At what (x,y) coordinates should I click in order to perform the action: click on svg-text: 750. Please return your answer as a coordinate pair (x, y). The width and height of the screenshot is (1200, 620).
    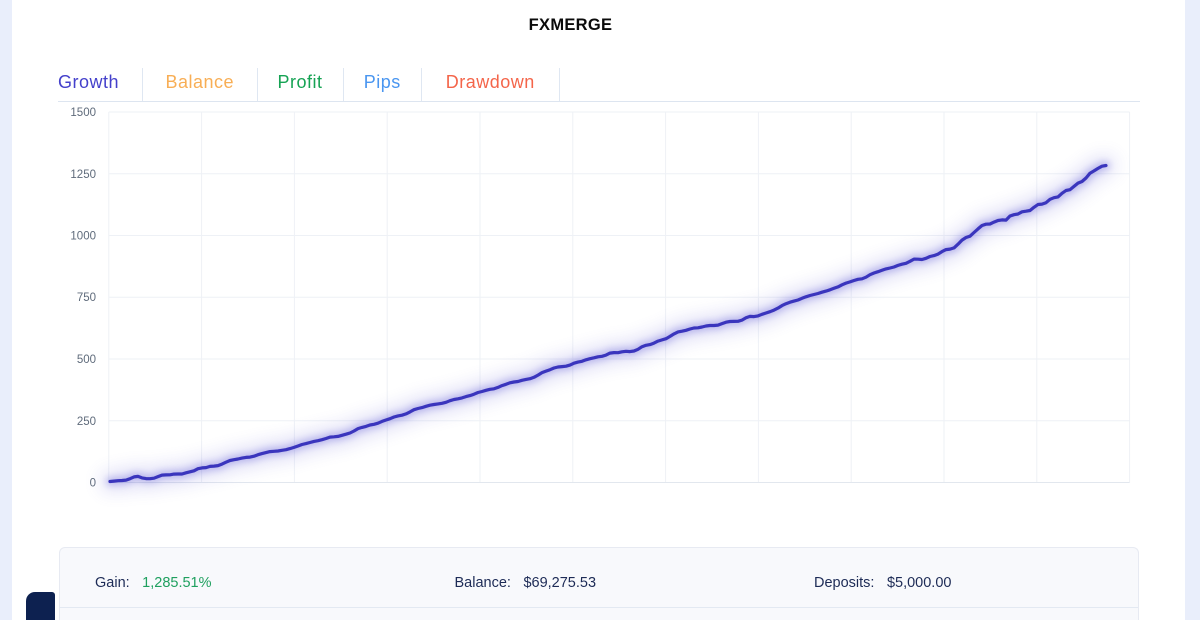
    Looking at the image, I should click on (86, 298).